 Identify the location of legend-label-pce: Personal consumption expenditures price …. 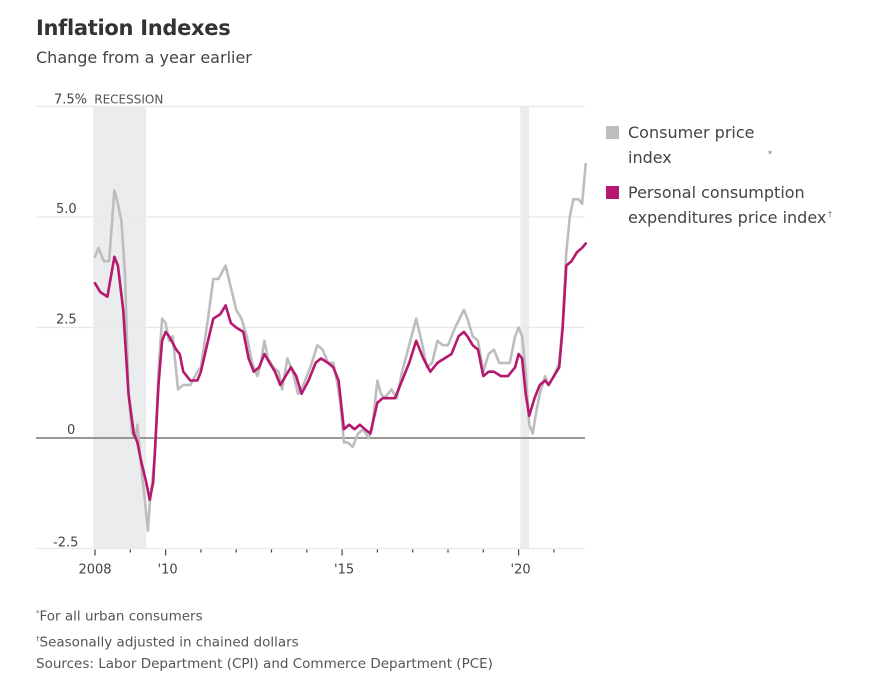
(727, 205).